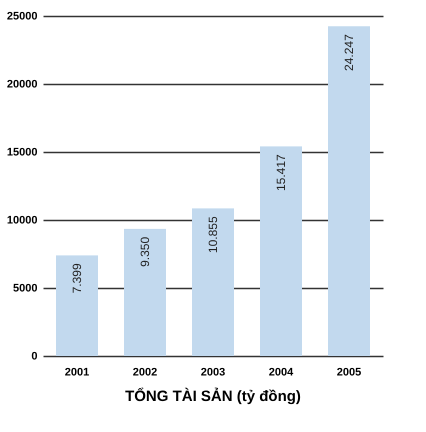  What do you see at coordinates (77, 372) in the screenshot?
I see `x-tick-label: 2001` at bounding box center [77, 372].